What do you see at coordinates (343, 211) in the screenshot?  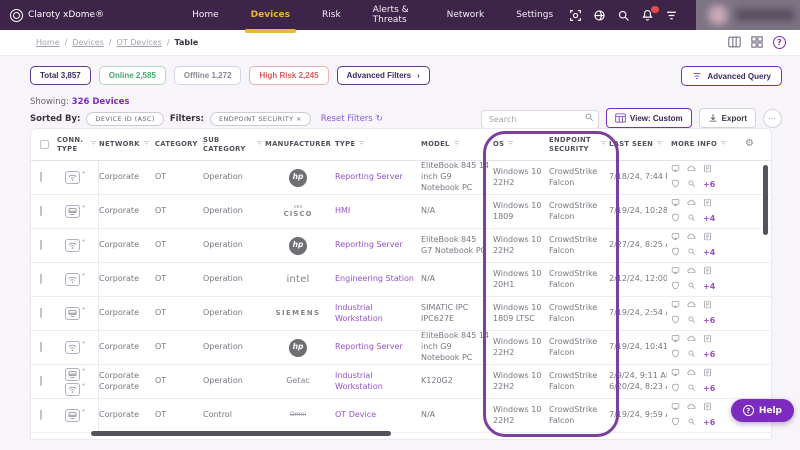 I see `device-type-link: HMI` at bounding box center [343, 211].